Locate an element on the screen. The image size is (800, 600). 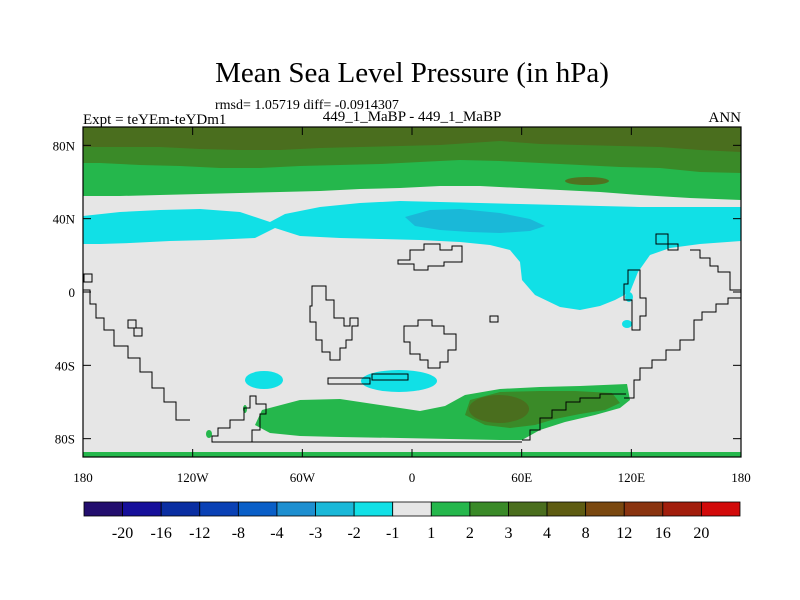
x-tick-label: 0 is located at coordinates (412, 477).